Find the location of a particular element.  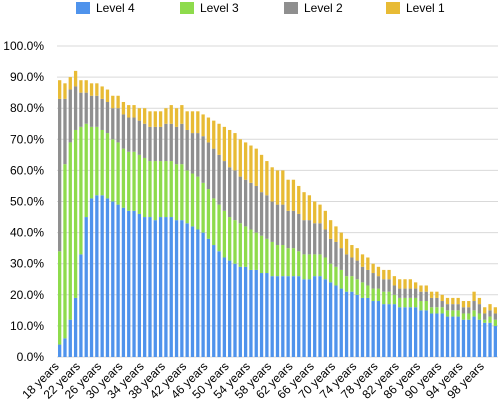

legend-label: Level 4 is located at coordinates (115, 8).